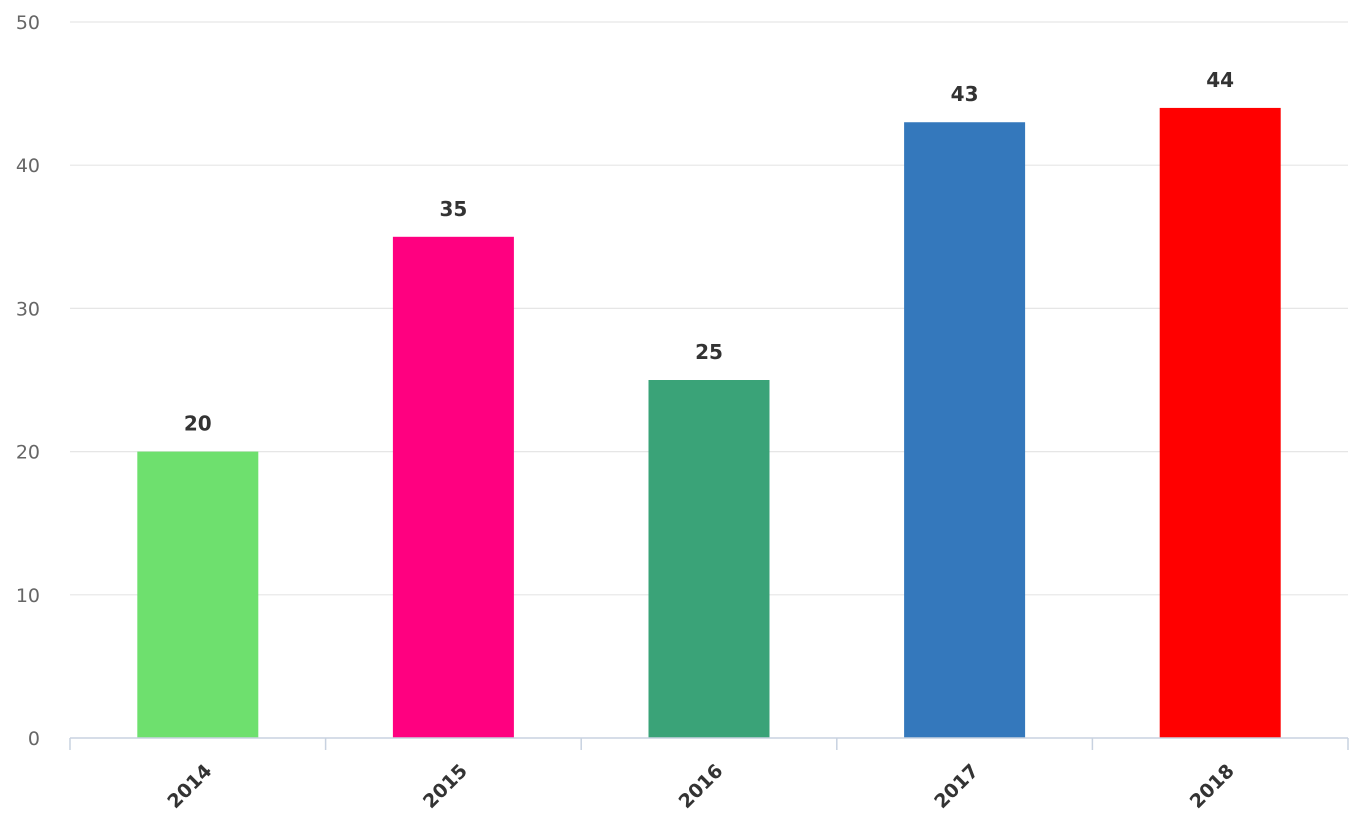  Describe the element at coordinates (445, 786) in the screenshot. I see `x-tick-label-2015: 2015` at that location.